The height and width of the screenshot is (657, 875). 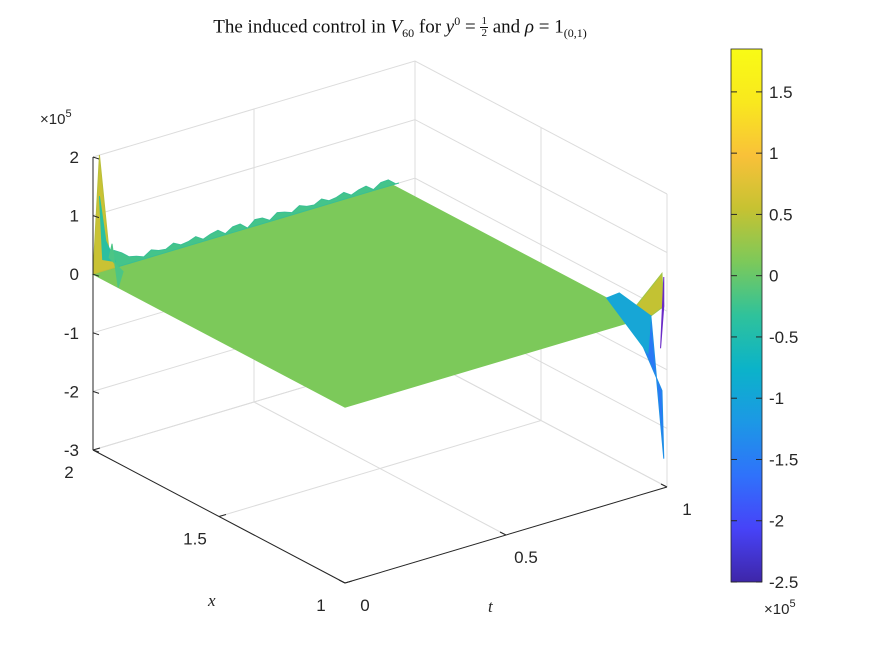 I want to click on t-tick-label: 0, so click(x=364, y=605).